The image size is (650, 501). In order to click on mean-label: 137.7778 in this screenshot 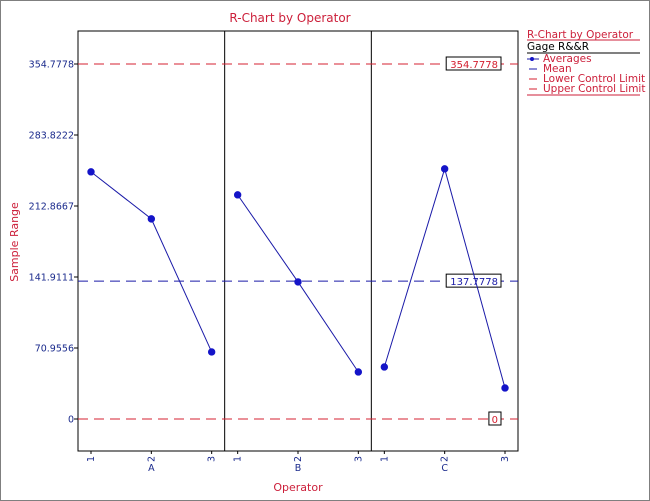, I will do `click(474, 282)`.